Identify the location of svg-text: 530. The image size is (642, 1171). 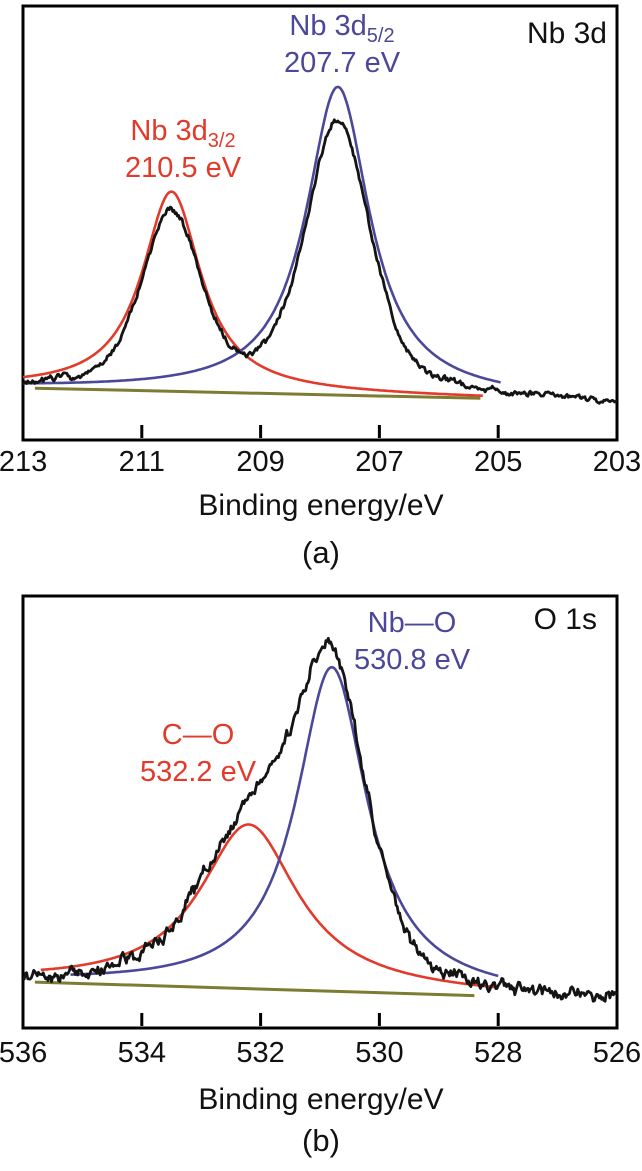
(379, 1053).